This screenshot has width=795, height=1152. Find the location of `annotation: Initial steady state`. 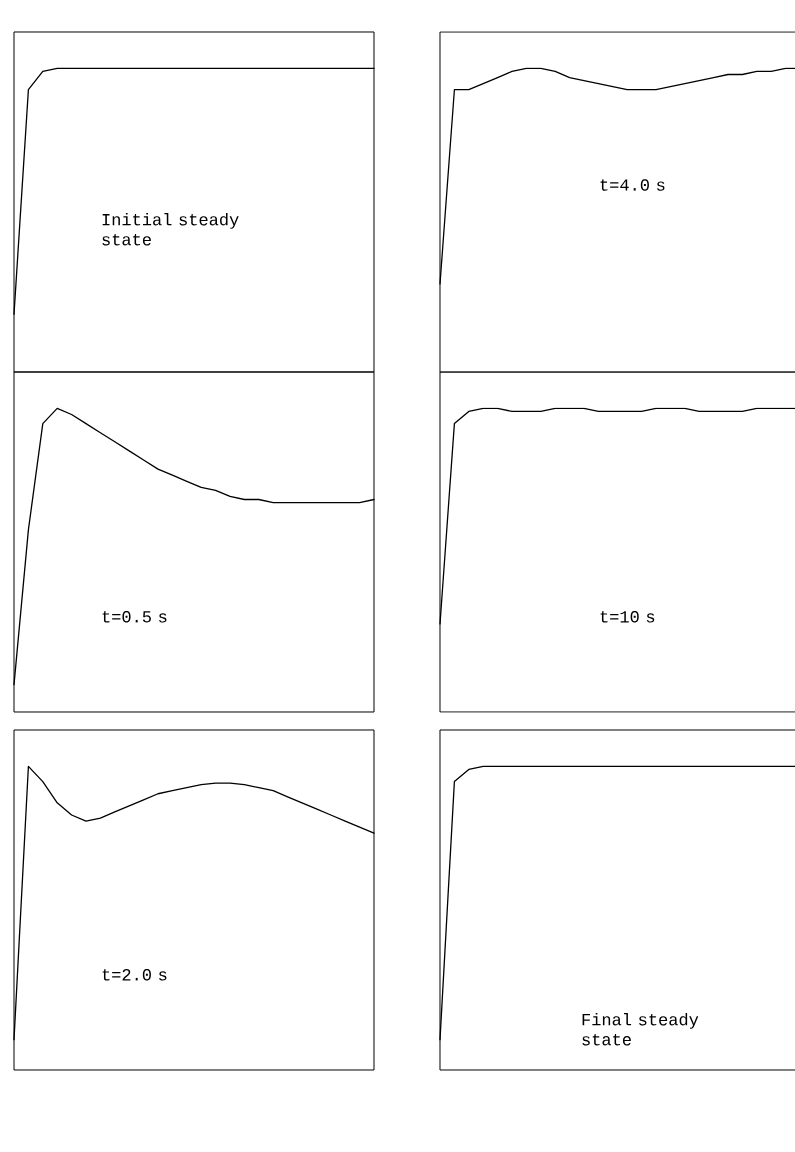

annotation: Initial steady state is located at coordinates (170, 229).